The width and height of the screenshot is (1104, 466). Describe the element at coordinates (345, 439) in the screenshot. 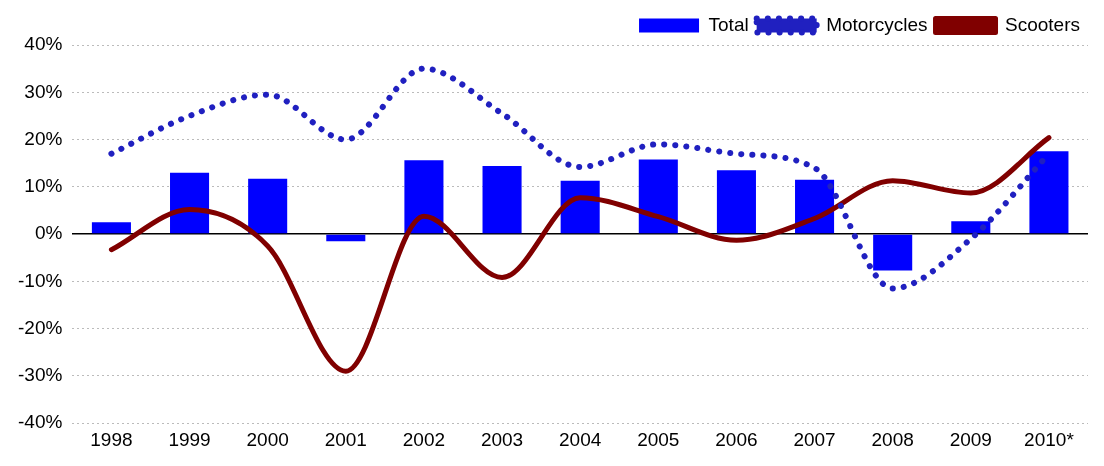

I see `x-tick-label: 2001` at that location.